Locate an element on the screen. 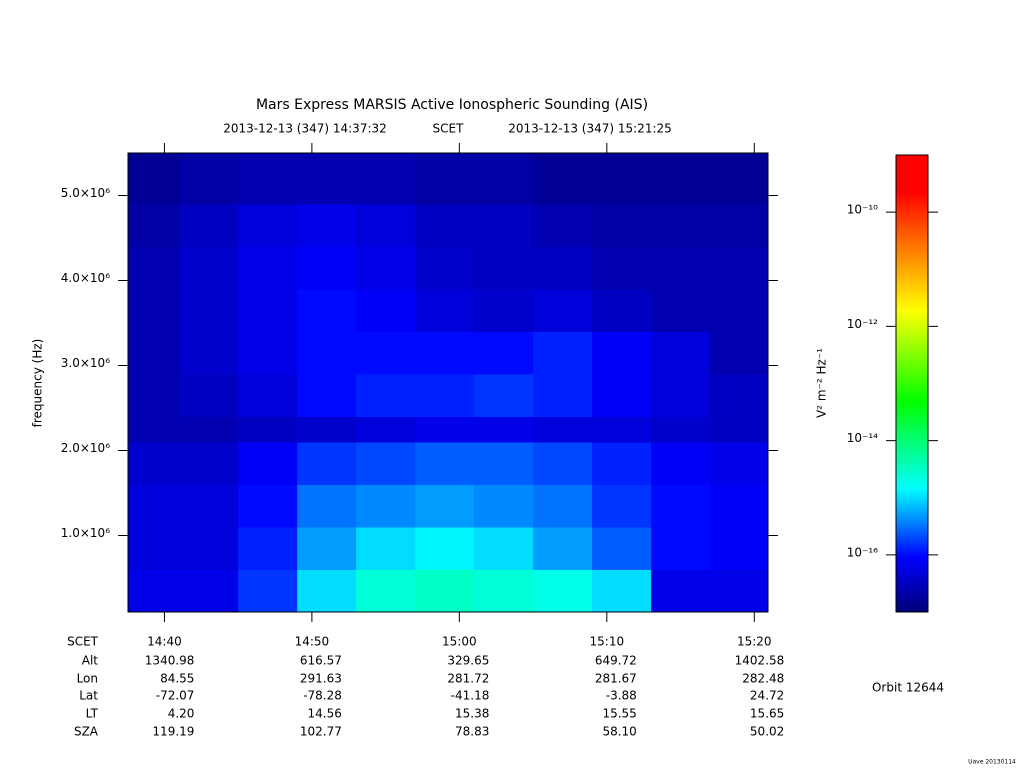  ephemeris-label: Alt is located at coordinates (90, 661).